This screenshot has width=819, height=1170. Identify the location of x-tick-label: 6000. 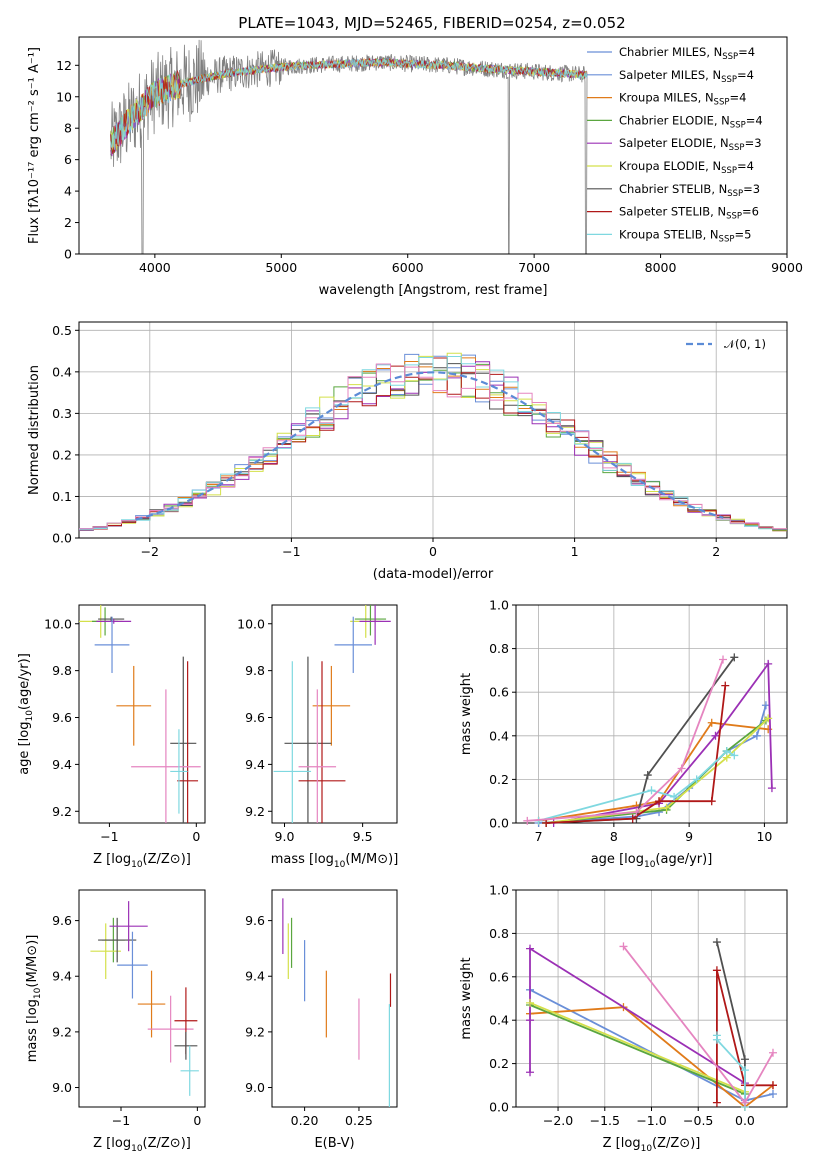
(408, 267).